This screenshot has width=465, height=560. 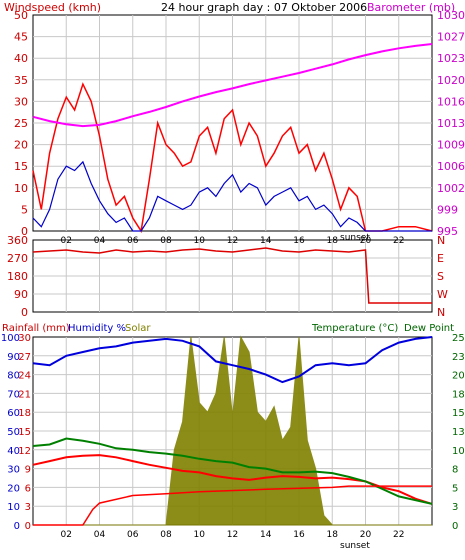 What do you see at coordinates (24, 394) in the screenshot?
I see `rain-tick-label: 21` at bounding box center [24, 394].